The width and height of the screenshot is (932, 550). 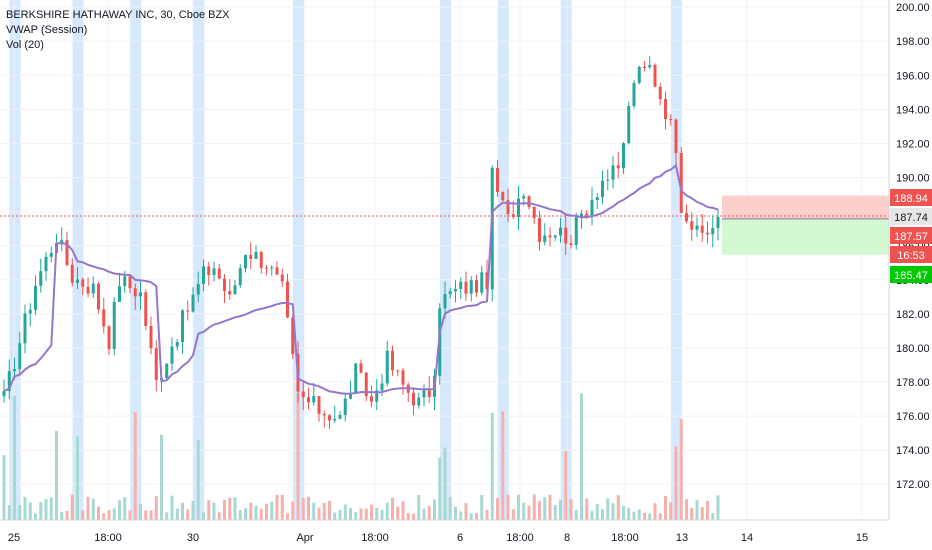 What do you see at coordinates (911, 236) in the screenshot?
I see `price-tags: 188.94 187.74 187.57 16:53 185.47` at bounding box center [911, 236].